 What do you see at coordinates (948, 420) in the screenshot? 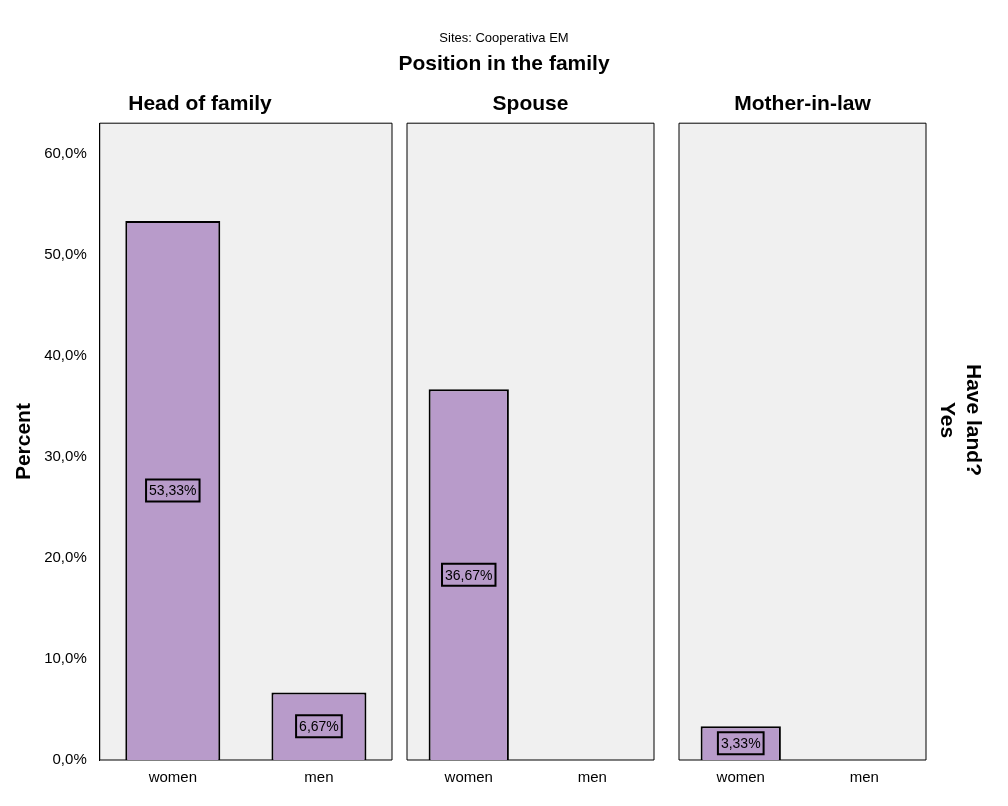
I see `text: Yes` at bounding box center [948, 420].